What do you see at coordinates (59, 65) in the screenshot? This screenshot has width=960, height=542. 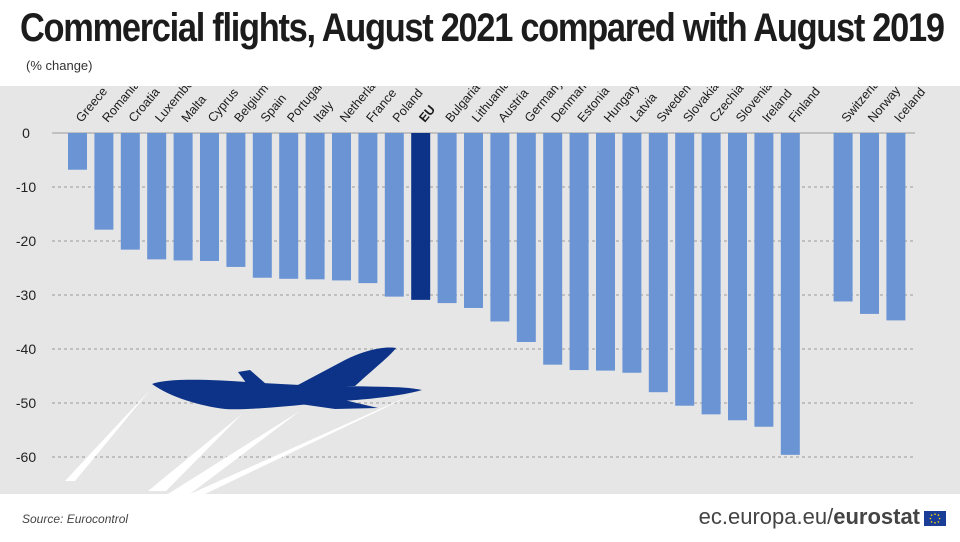 I see `chart-subtitle: (% change)` at bounding box center [59, 65].